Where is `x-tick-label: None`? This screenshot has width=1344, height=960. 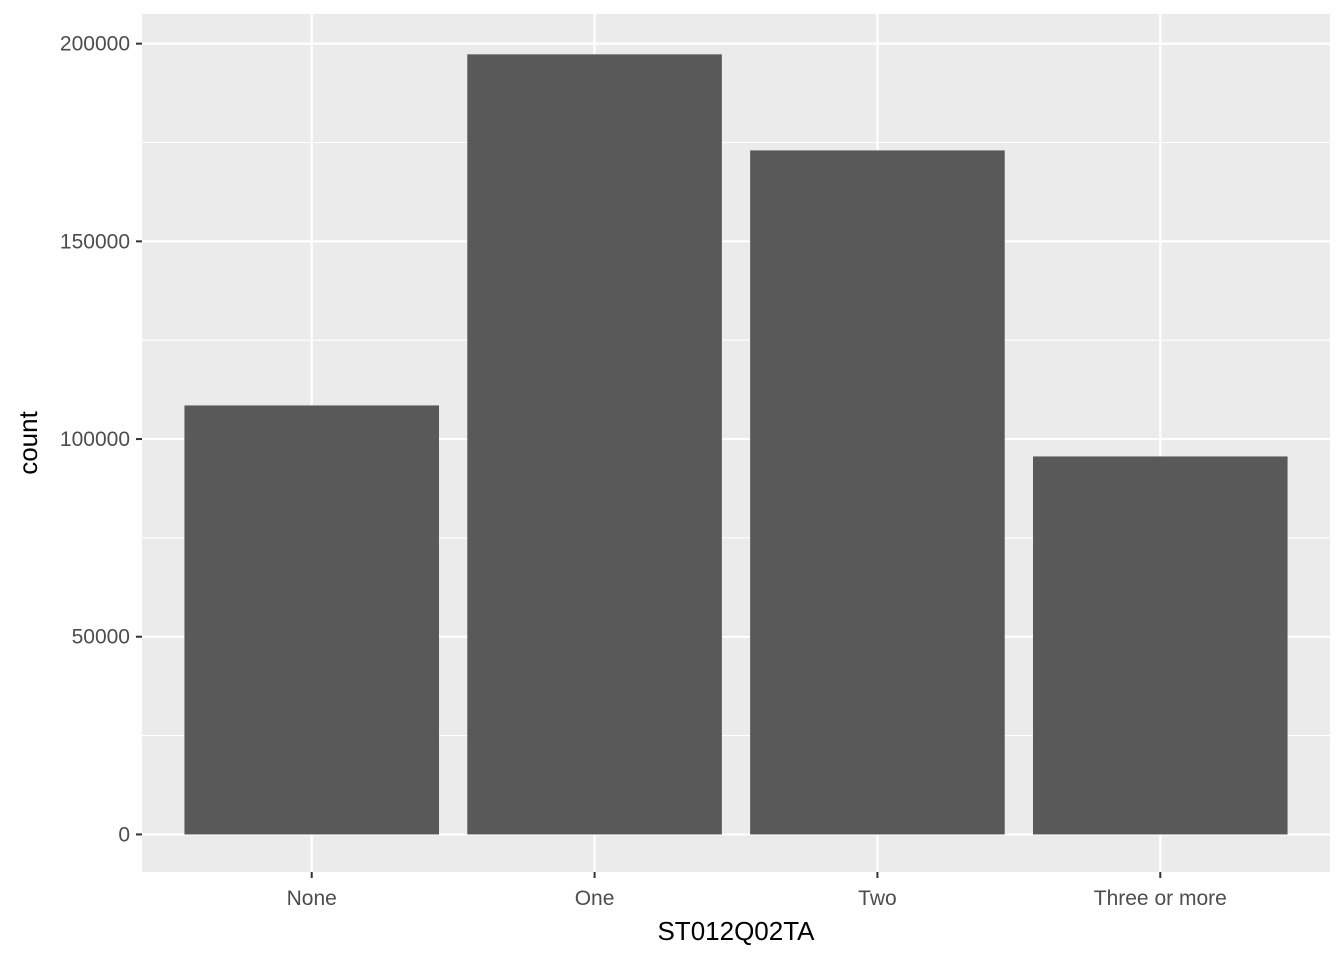
x-tick-label: None is located at coordinates (312, 898).